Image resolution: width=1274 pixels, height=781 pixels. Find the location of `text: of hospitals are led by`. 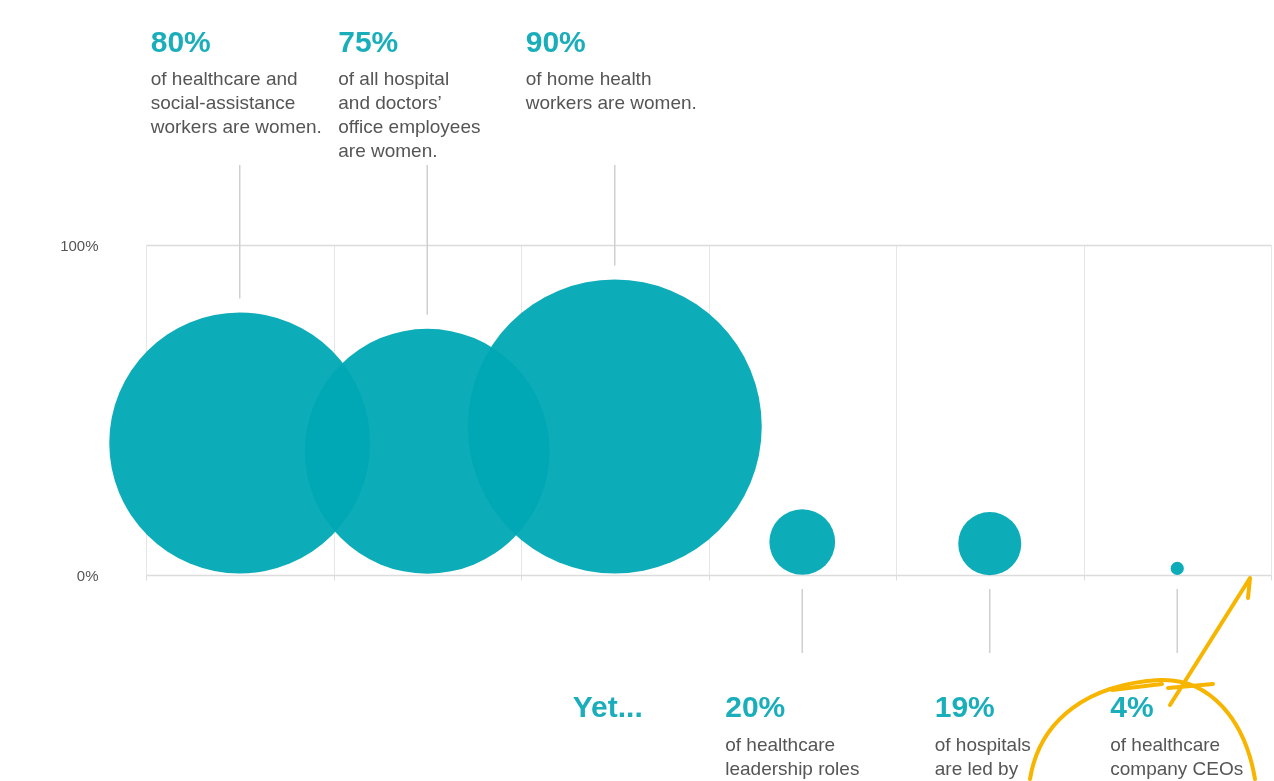

text: of hospitals are led by is located at coordinates (982, 756).